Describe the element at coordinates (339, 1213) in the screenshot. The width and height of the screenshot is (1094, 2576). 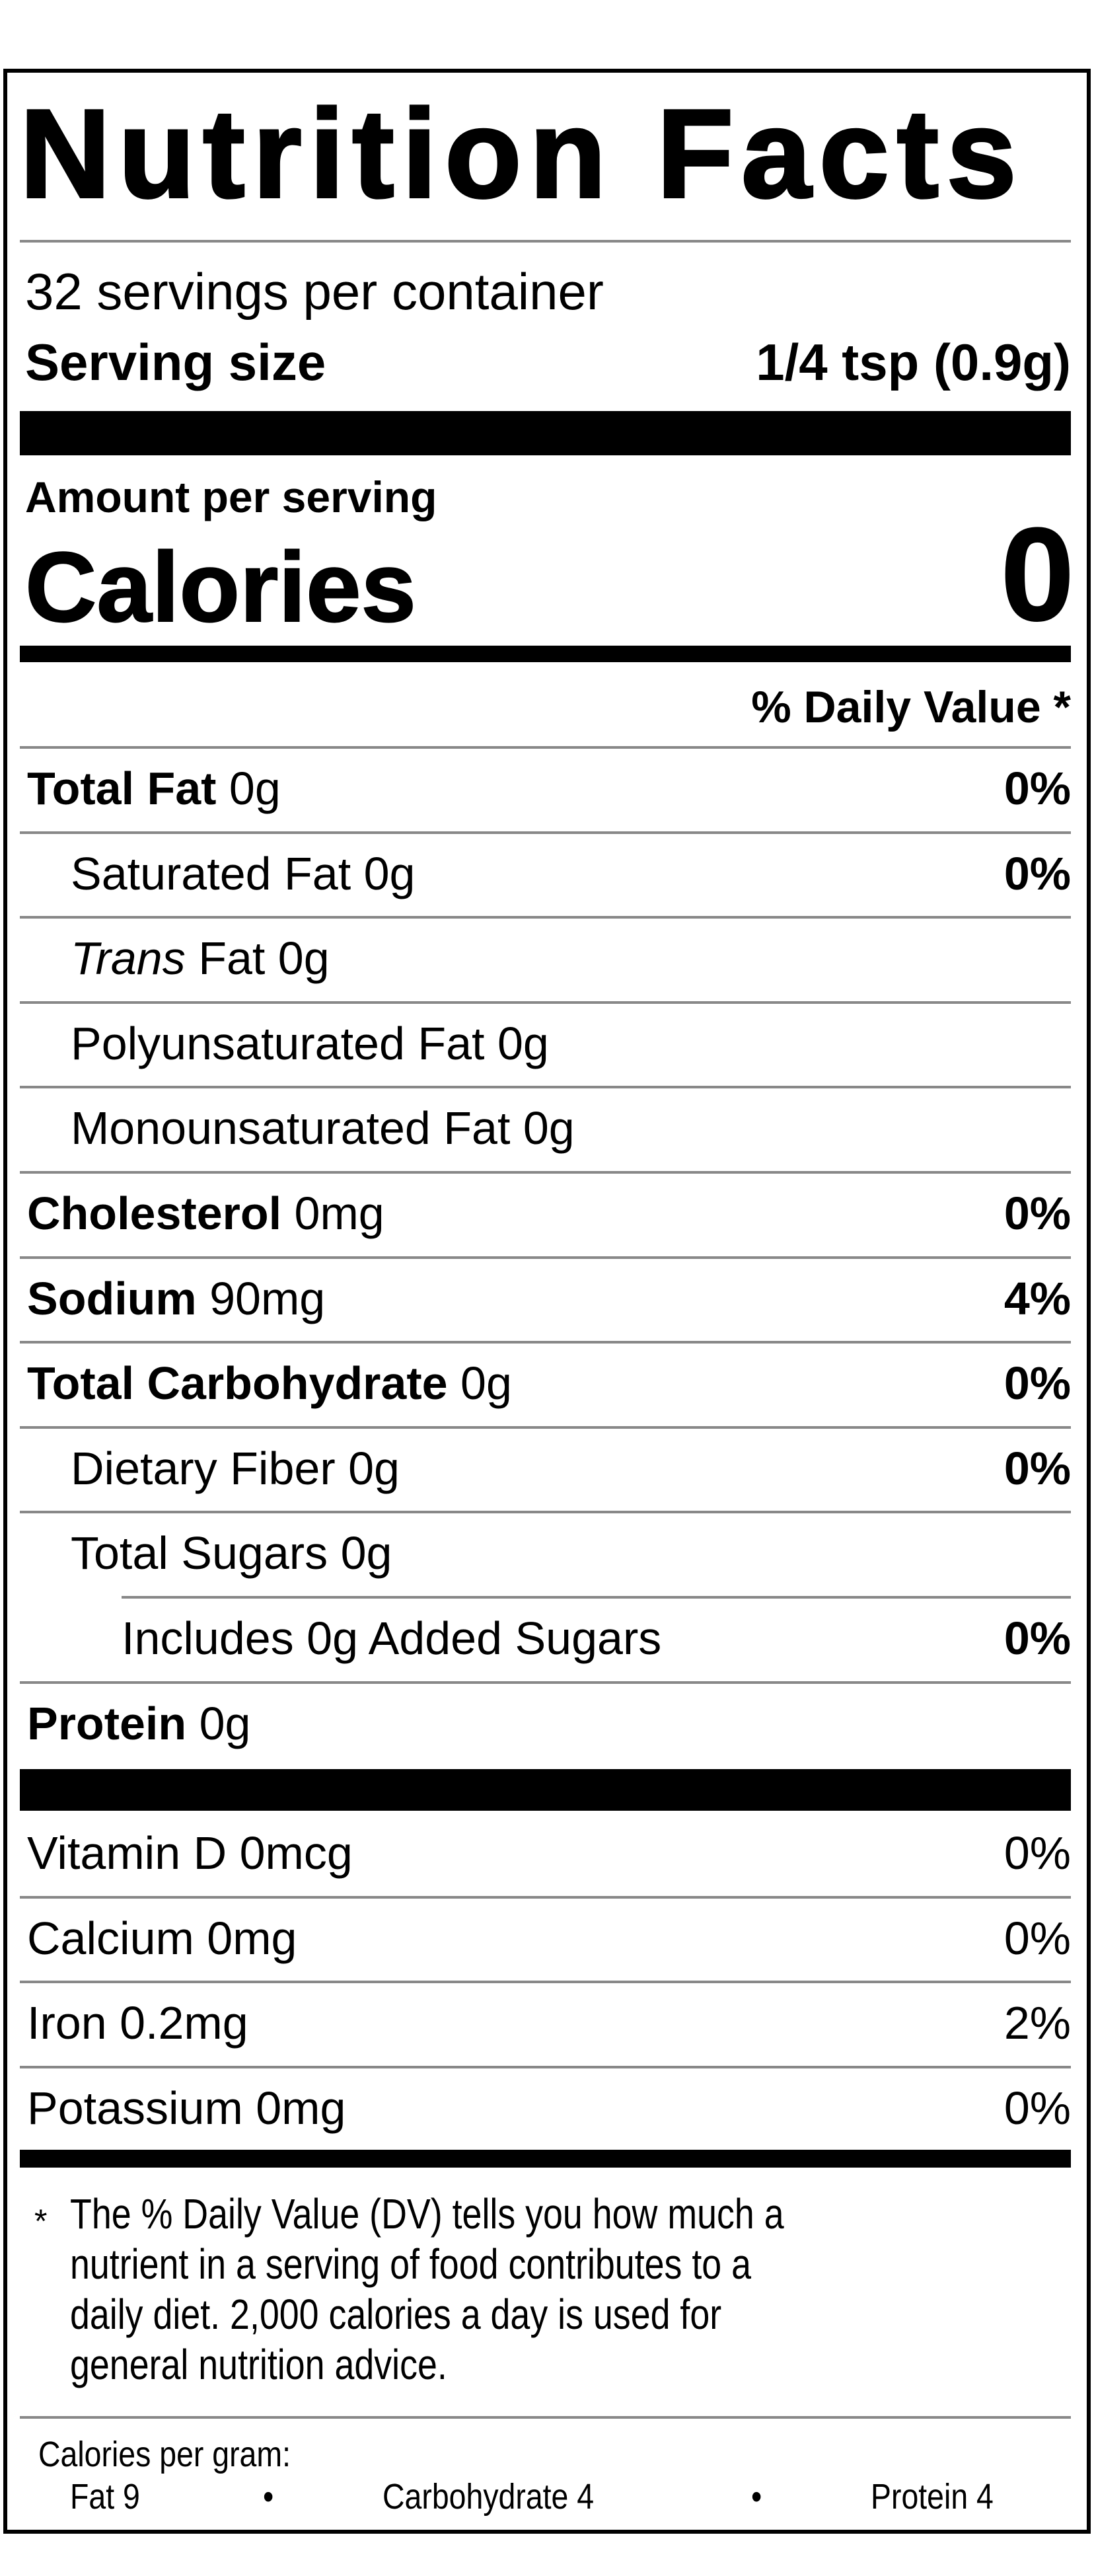
I see `nutrient-amount: 0mg` at that location.